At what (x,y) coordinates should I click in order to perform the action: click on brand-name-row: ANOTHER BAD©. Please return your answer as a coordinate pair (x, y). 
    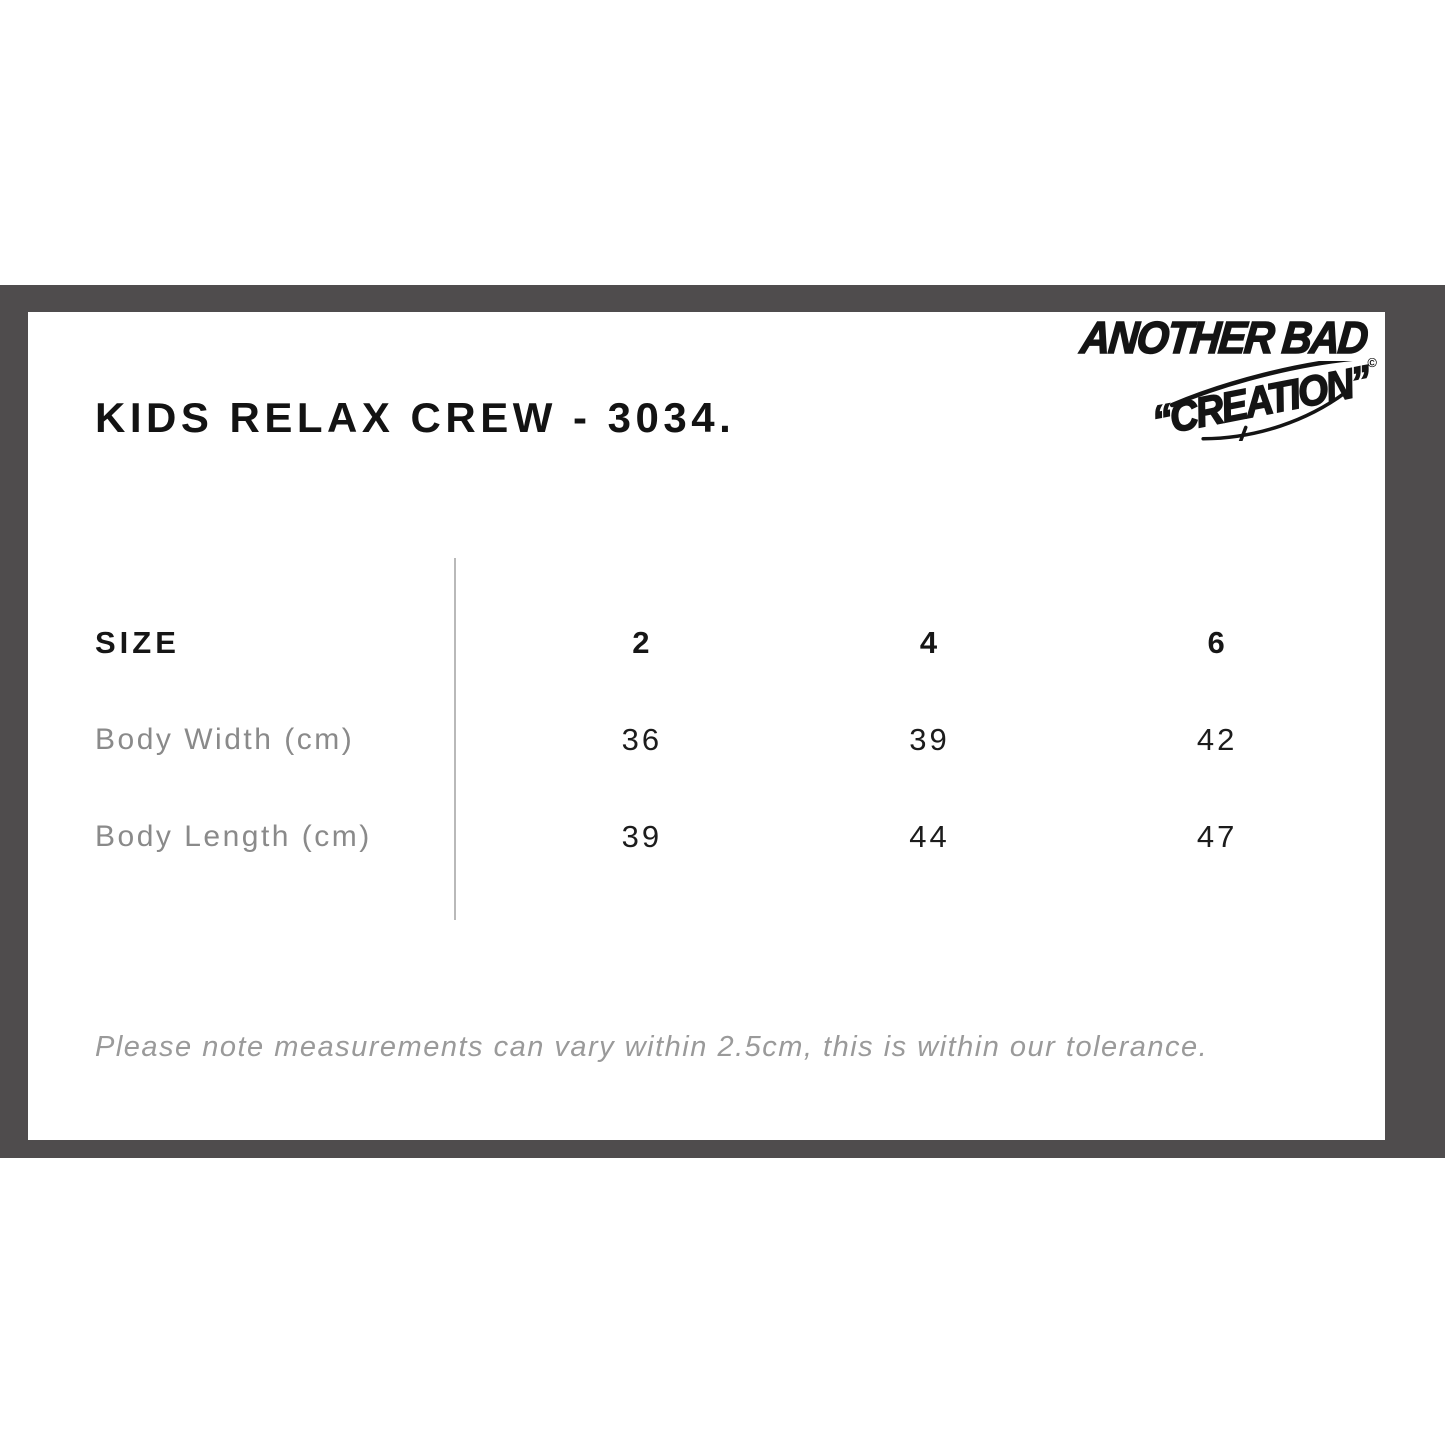
    Looking at the image, I should click on (1216, 340).